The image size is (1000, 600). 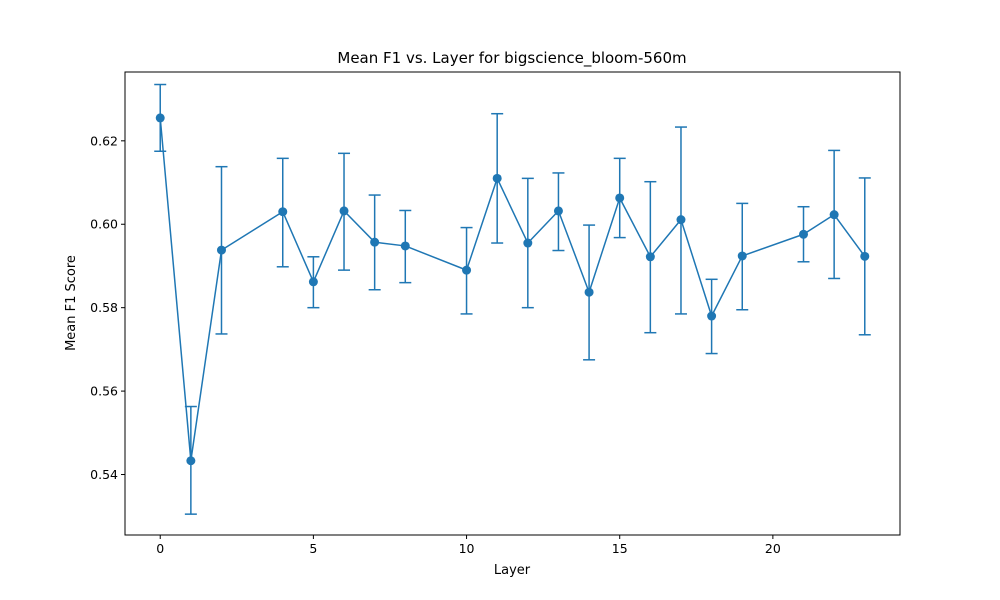 I want to click on x-tick-label: 10, so click(x=467, y=548).